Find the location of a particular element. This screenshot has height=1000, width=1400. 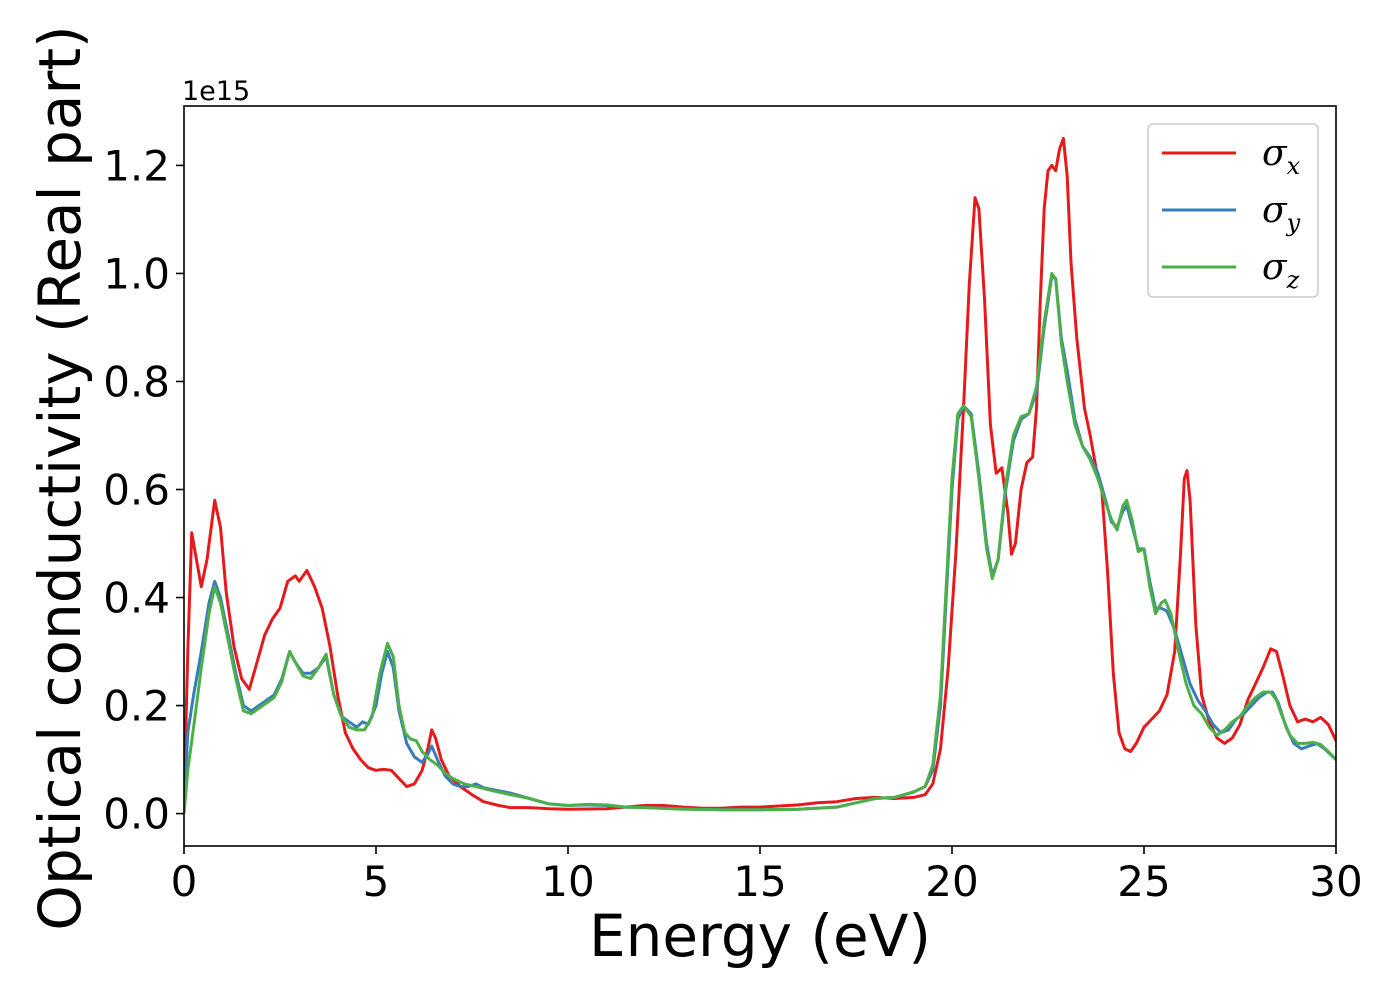

x-tick-label: 0 is located at coordinates (184, 881).